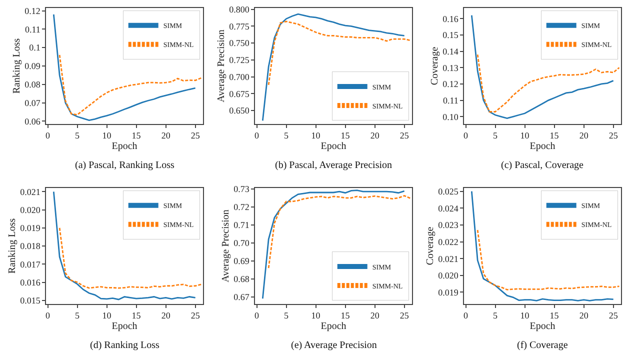  I want to click on y-tick-label: 0.08, so click(32, 85).